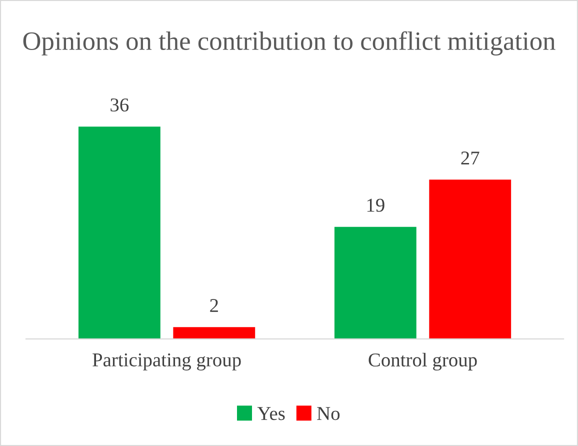 This screenshot has width=578, height=446. What do you see at coordinates (119, 105) in the screenshot?
I see `data-label: 36` at bounding box center [119, 105].